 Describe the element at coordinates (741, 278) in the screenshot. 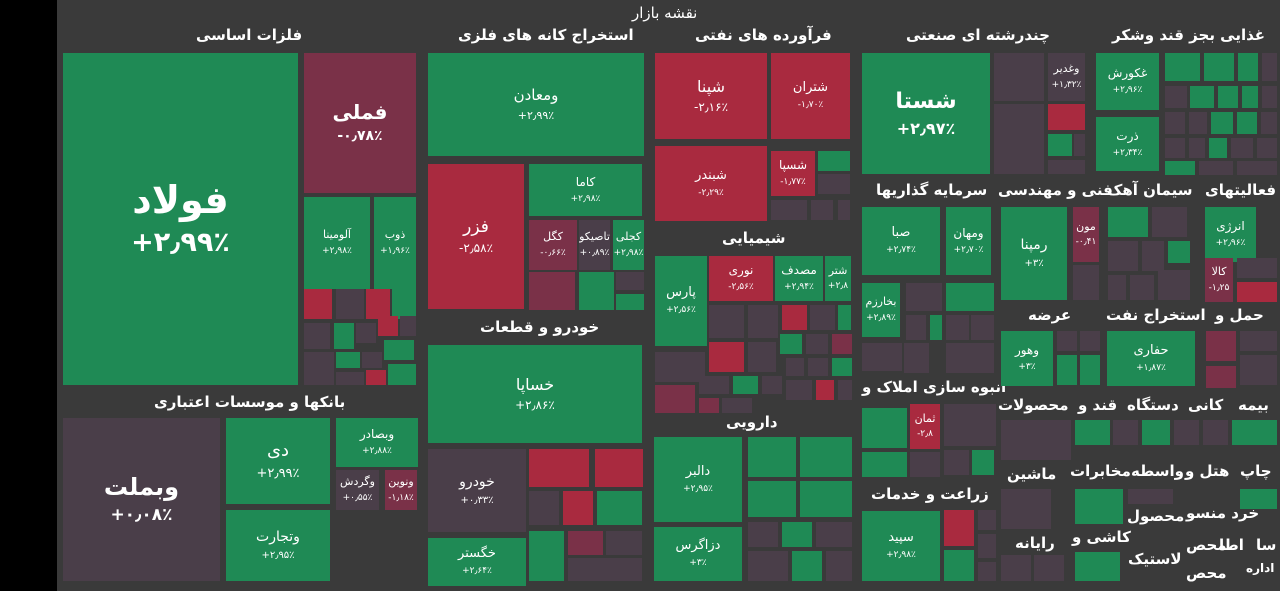

I see `tile-22: نوری -۲٫۵۶٪` at that location.